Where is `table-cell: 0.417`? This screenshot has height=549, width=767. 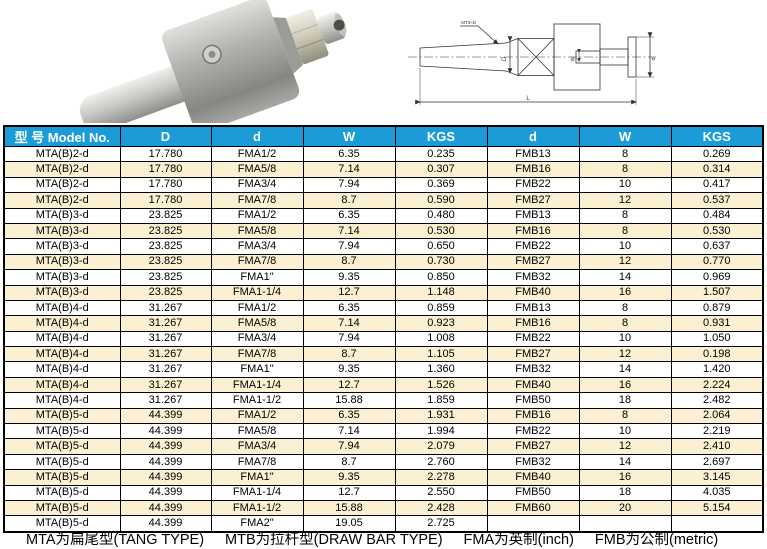
table-cell: 0.417 is located at coordinates (717, 185).